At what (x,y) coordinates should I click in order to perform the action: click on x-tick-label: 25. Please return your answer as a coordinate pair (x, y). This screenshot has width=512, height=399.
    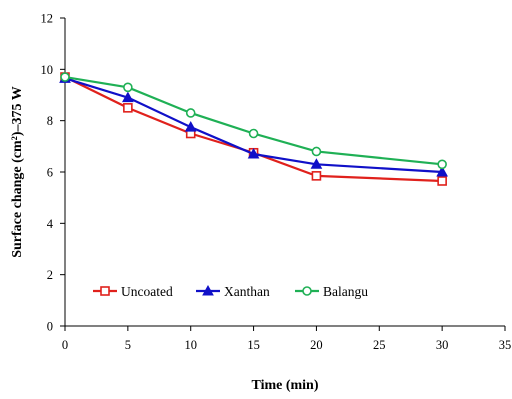
    Looking at the image, I should click on (379, 345).